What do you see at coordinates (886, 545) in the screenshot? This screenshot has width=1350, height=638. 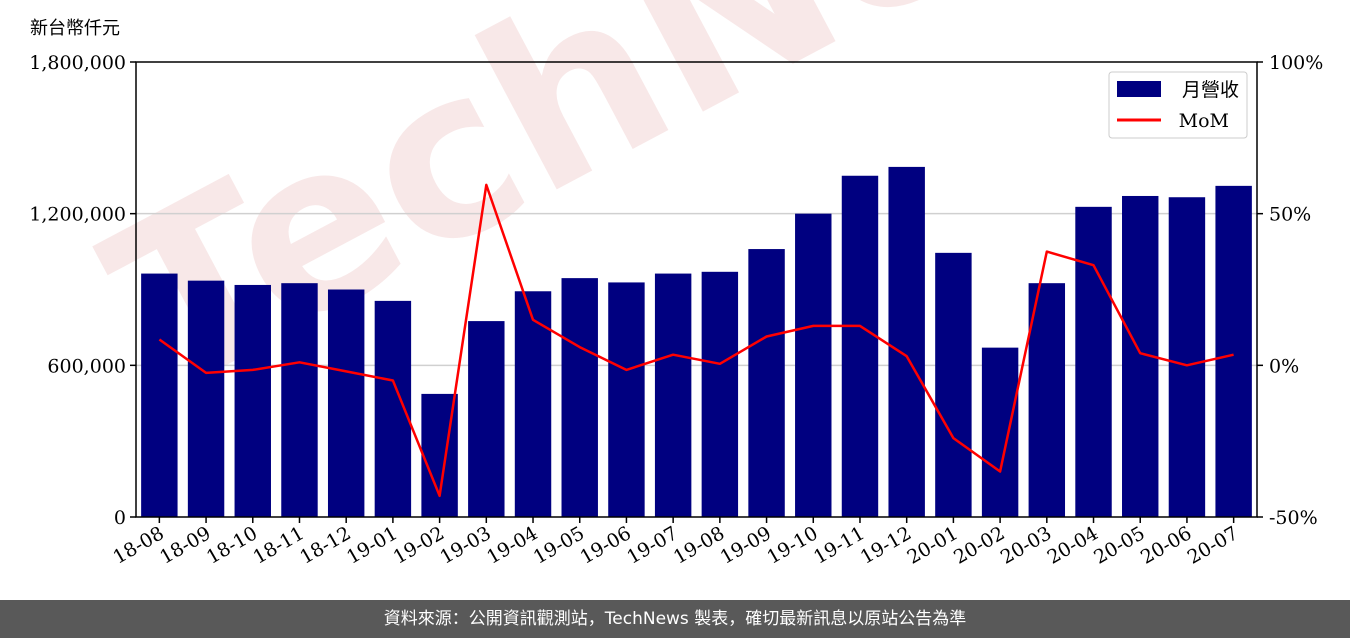 I see `x-tick-label: 19-12` at bounding box center [886, 545].